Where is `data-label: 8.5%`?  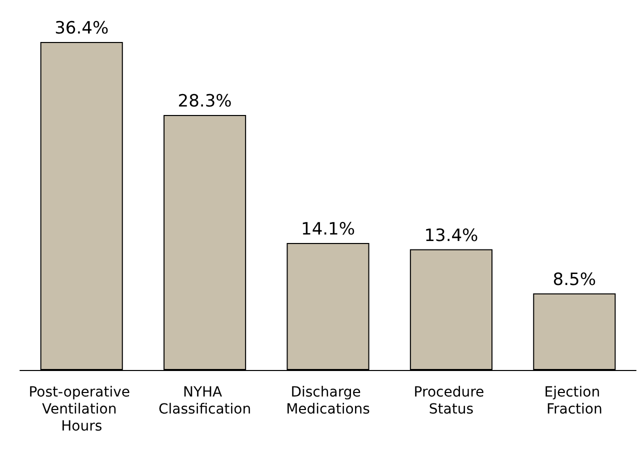
data-label: 8.5% is located at coordinates (574, 280).